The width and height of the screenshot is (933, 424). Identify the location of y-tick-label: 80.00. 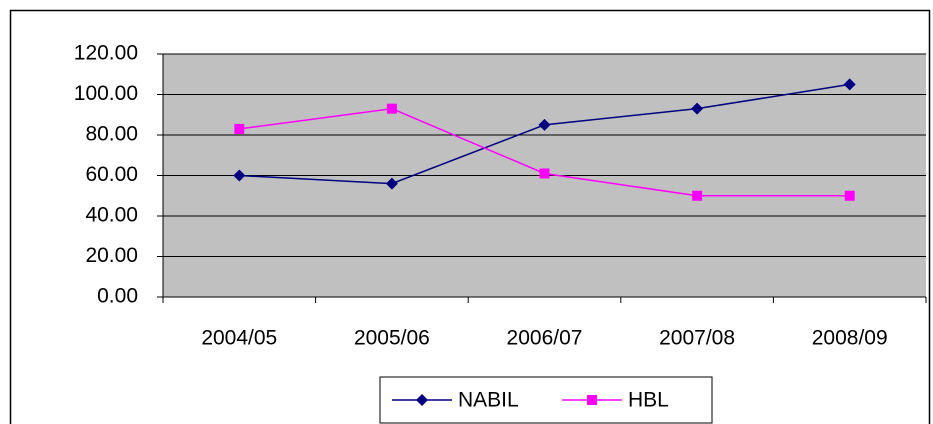
(111, 134).